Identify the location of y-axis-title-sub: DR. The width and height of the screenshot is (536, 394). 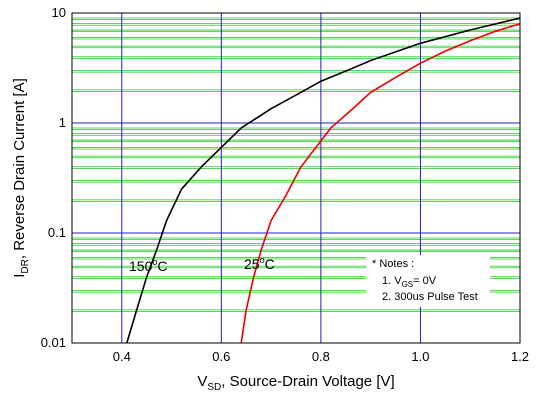
(25, 266).